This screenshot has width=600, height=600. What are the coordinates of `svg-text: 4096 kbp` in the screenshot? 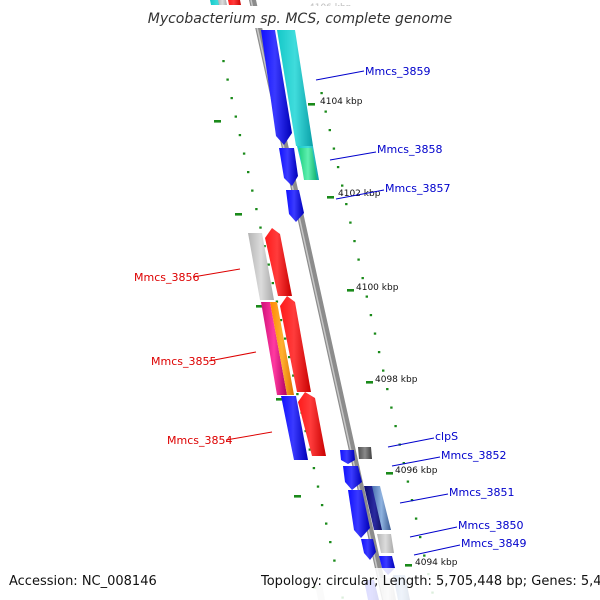 It's located at (416, 471).